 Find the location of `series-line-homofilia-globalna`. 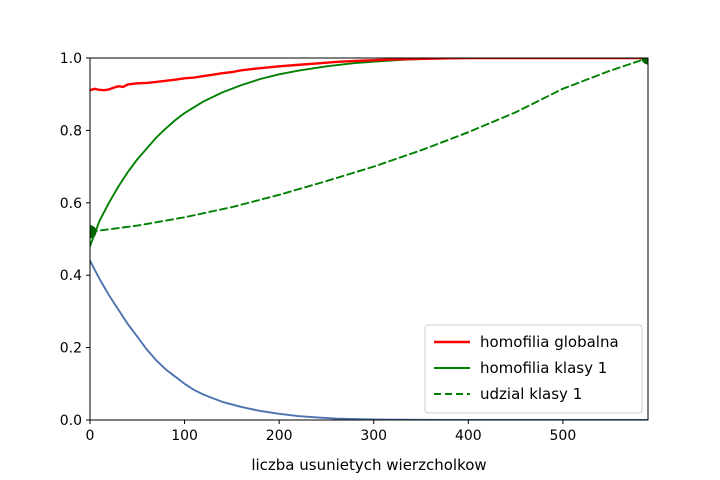

series-line-homofilia-globalna is located at coordinates (369, 75).